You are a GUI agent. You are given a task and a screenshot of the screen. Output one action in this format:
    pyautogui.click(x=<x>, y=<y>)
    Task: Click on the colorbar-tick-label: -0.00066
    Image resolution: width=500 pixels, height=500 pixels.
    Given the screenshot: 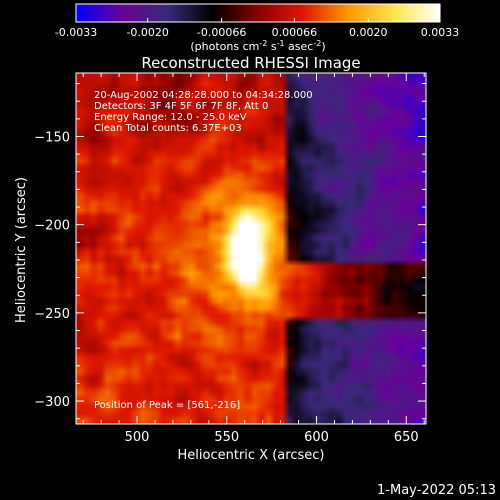 What is the action you would take?
    pyautogui.click(x=221, y=32)
    